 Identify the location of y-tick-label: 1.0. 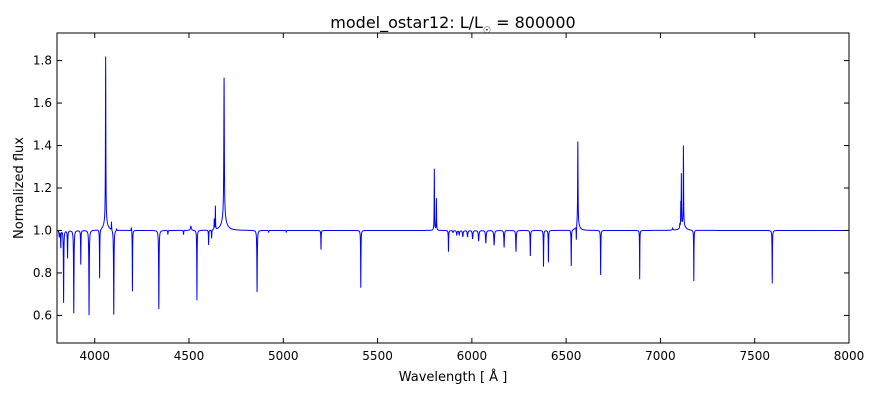
(42, 230).